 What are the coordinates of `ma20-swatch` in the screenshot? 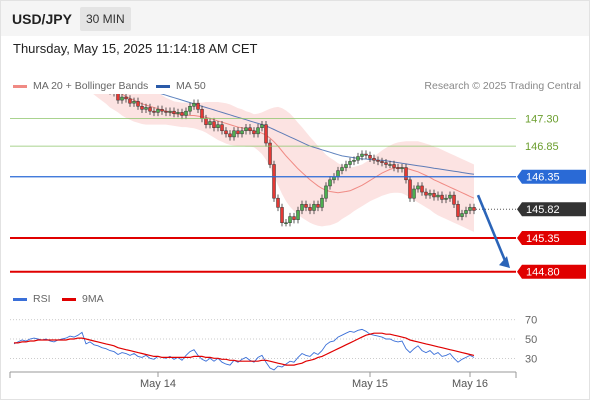 It's located at (20, 86).